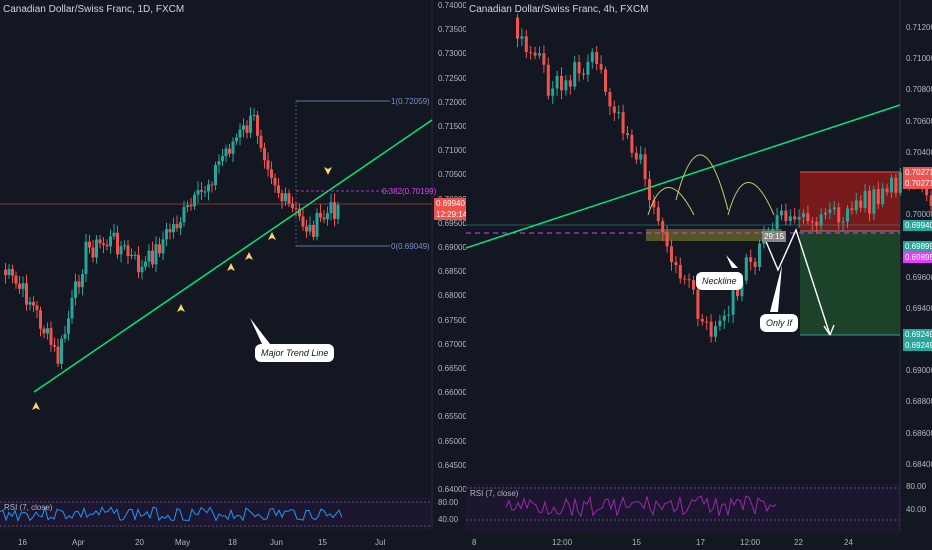  I want to click on arrow-up-icon, so click(231, 267).